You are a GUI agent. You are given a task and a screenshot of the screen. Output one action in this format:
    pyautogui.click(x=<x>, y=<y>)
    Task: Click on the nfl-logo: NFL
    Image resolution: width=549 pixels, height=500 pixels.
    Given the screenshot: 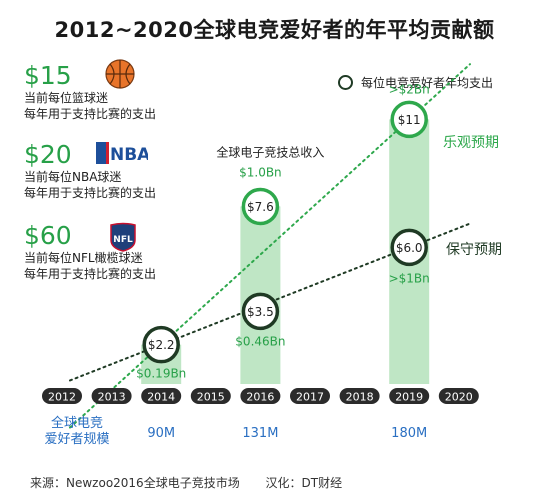 What is the action you would take?
    pyautogui.click(x=123, y=237)
    